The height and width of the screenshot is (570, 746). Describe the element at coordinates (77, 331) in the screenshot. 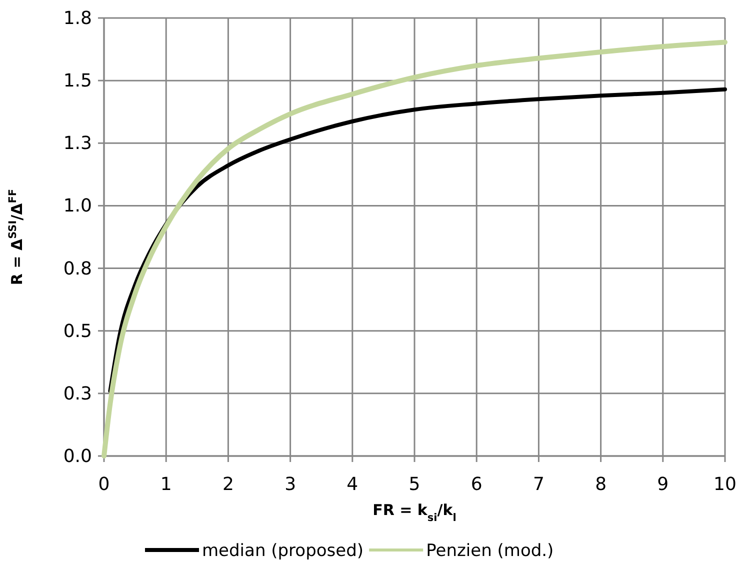

I see `y-tick-label: 0.5` at that location.